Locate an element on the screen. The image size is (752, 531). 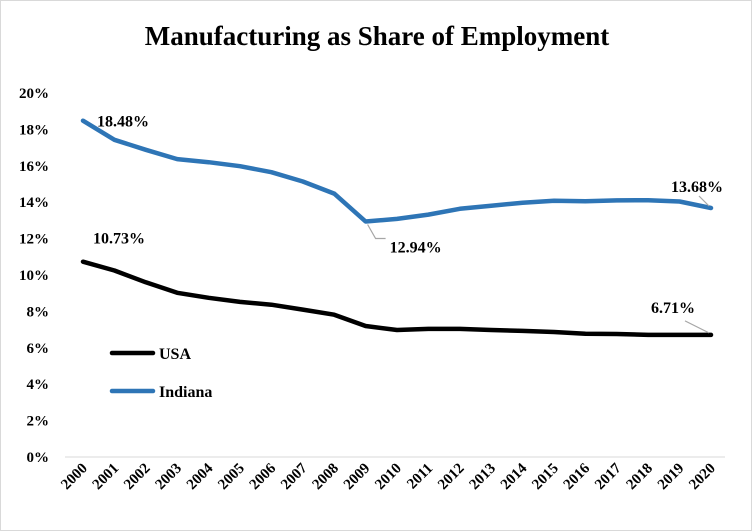
x-tick-label: 2012 is located at coordinates (451, 477).